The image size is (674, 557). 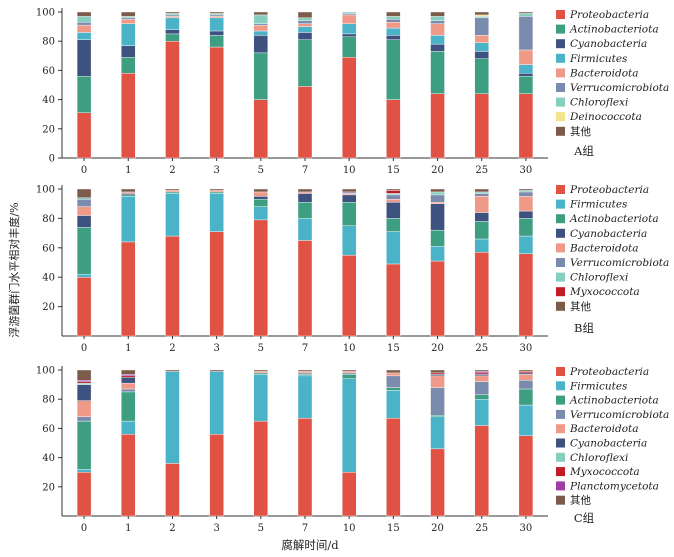 What do you see at coordinates (526, 170) in the screenshot?
I see `x-tick-label: 30` at bounding box center [526, 170].